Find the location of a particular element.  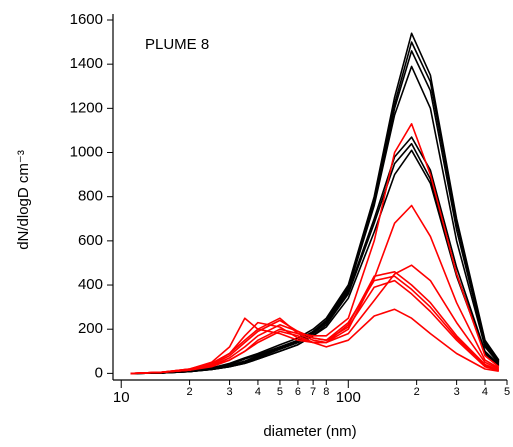

y-tick-label: 200 is located at coordinates (90, 328).